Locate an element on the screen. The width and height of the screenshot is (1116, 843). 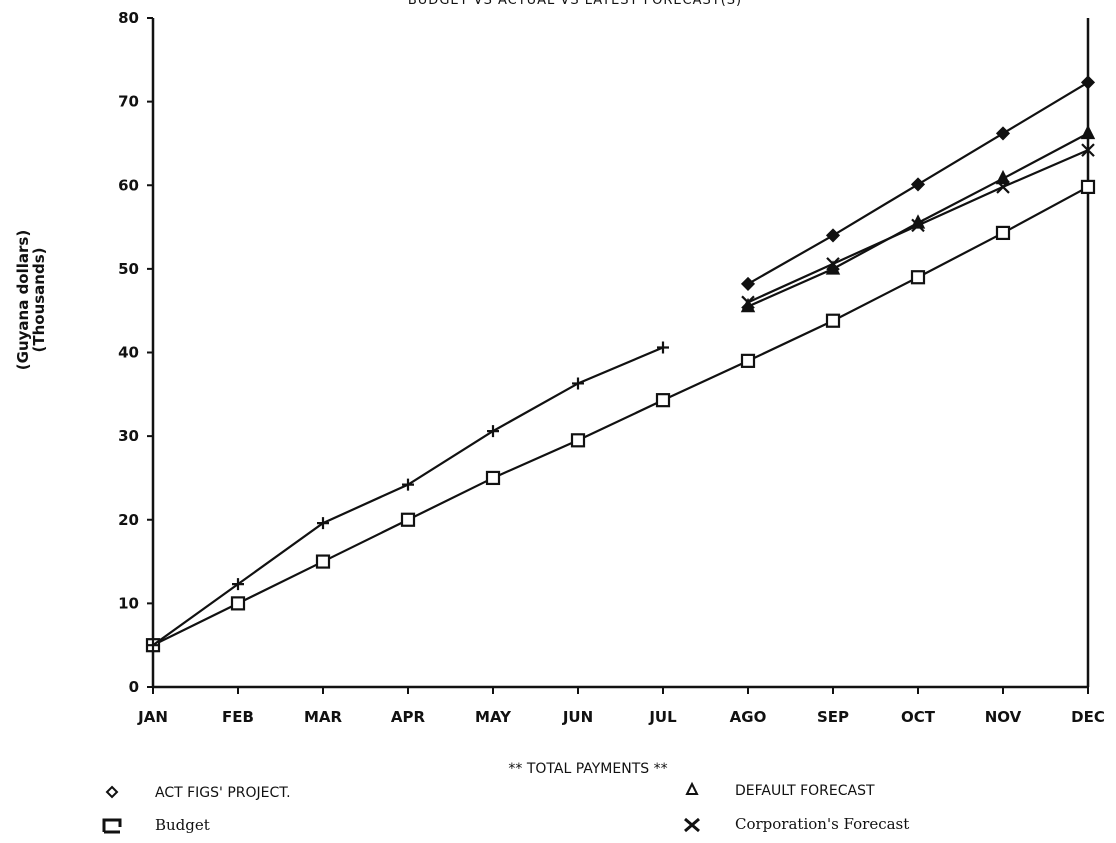
legend-item-act-figs: ACT FIGS' PROJECT. is located at coordinates (198, 793).